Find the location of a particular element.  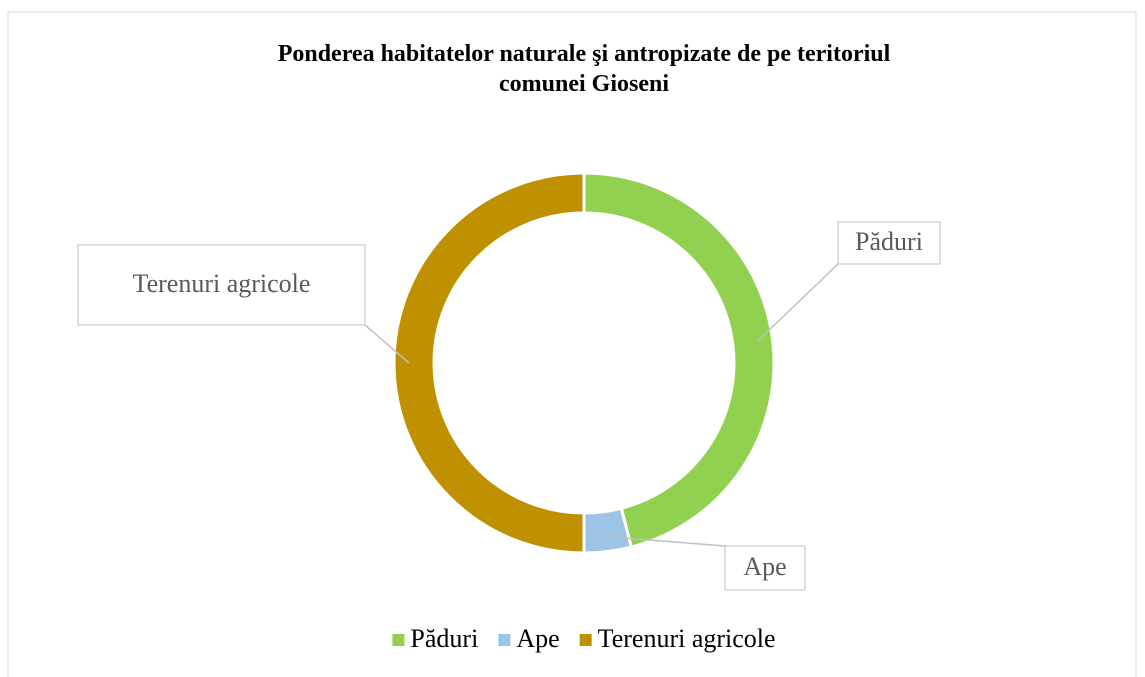

legend: Păduri Ape Terenuri agricole is located at coordinates (584, 638).